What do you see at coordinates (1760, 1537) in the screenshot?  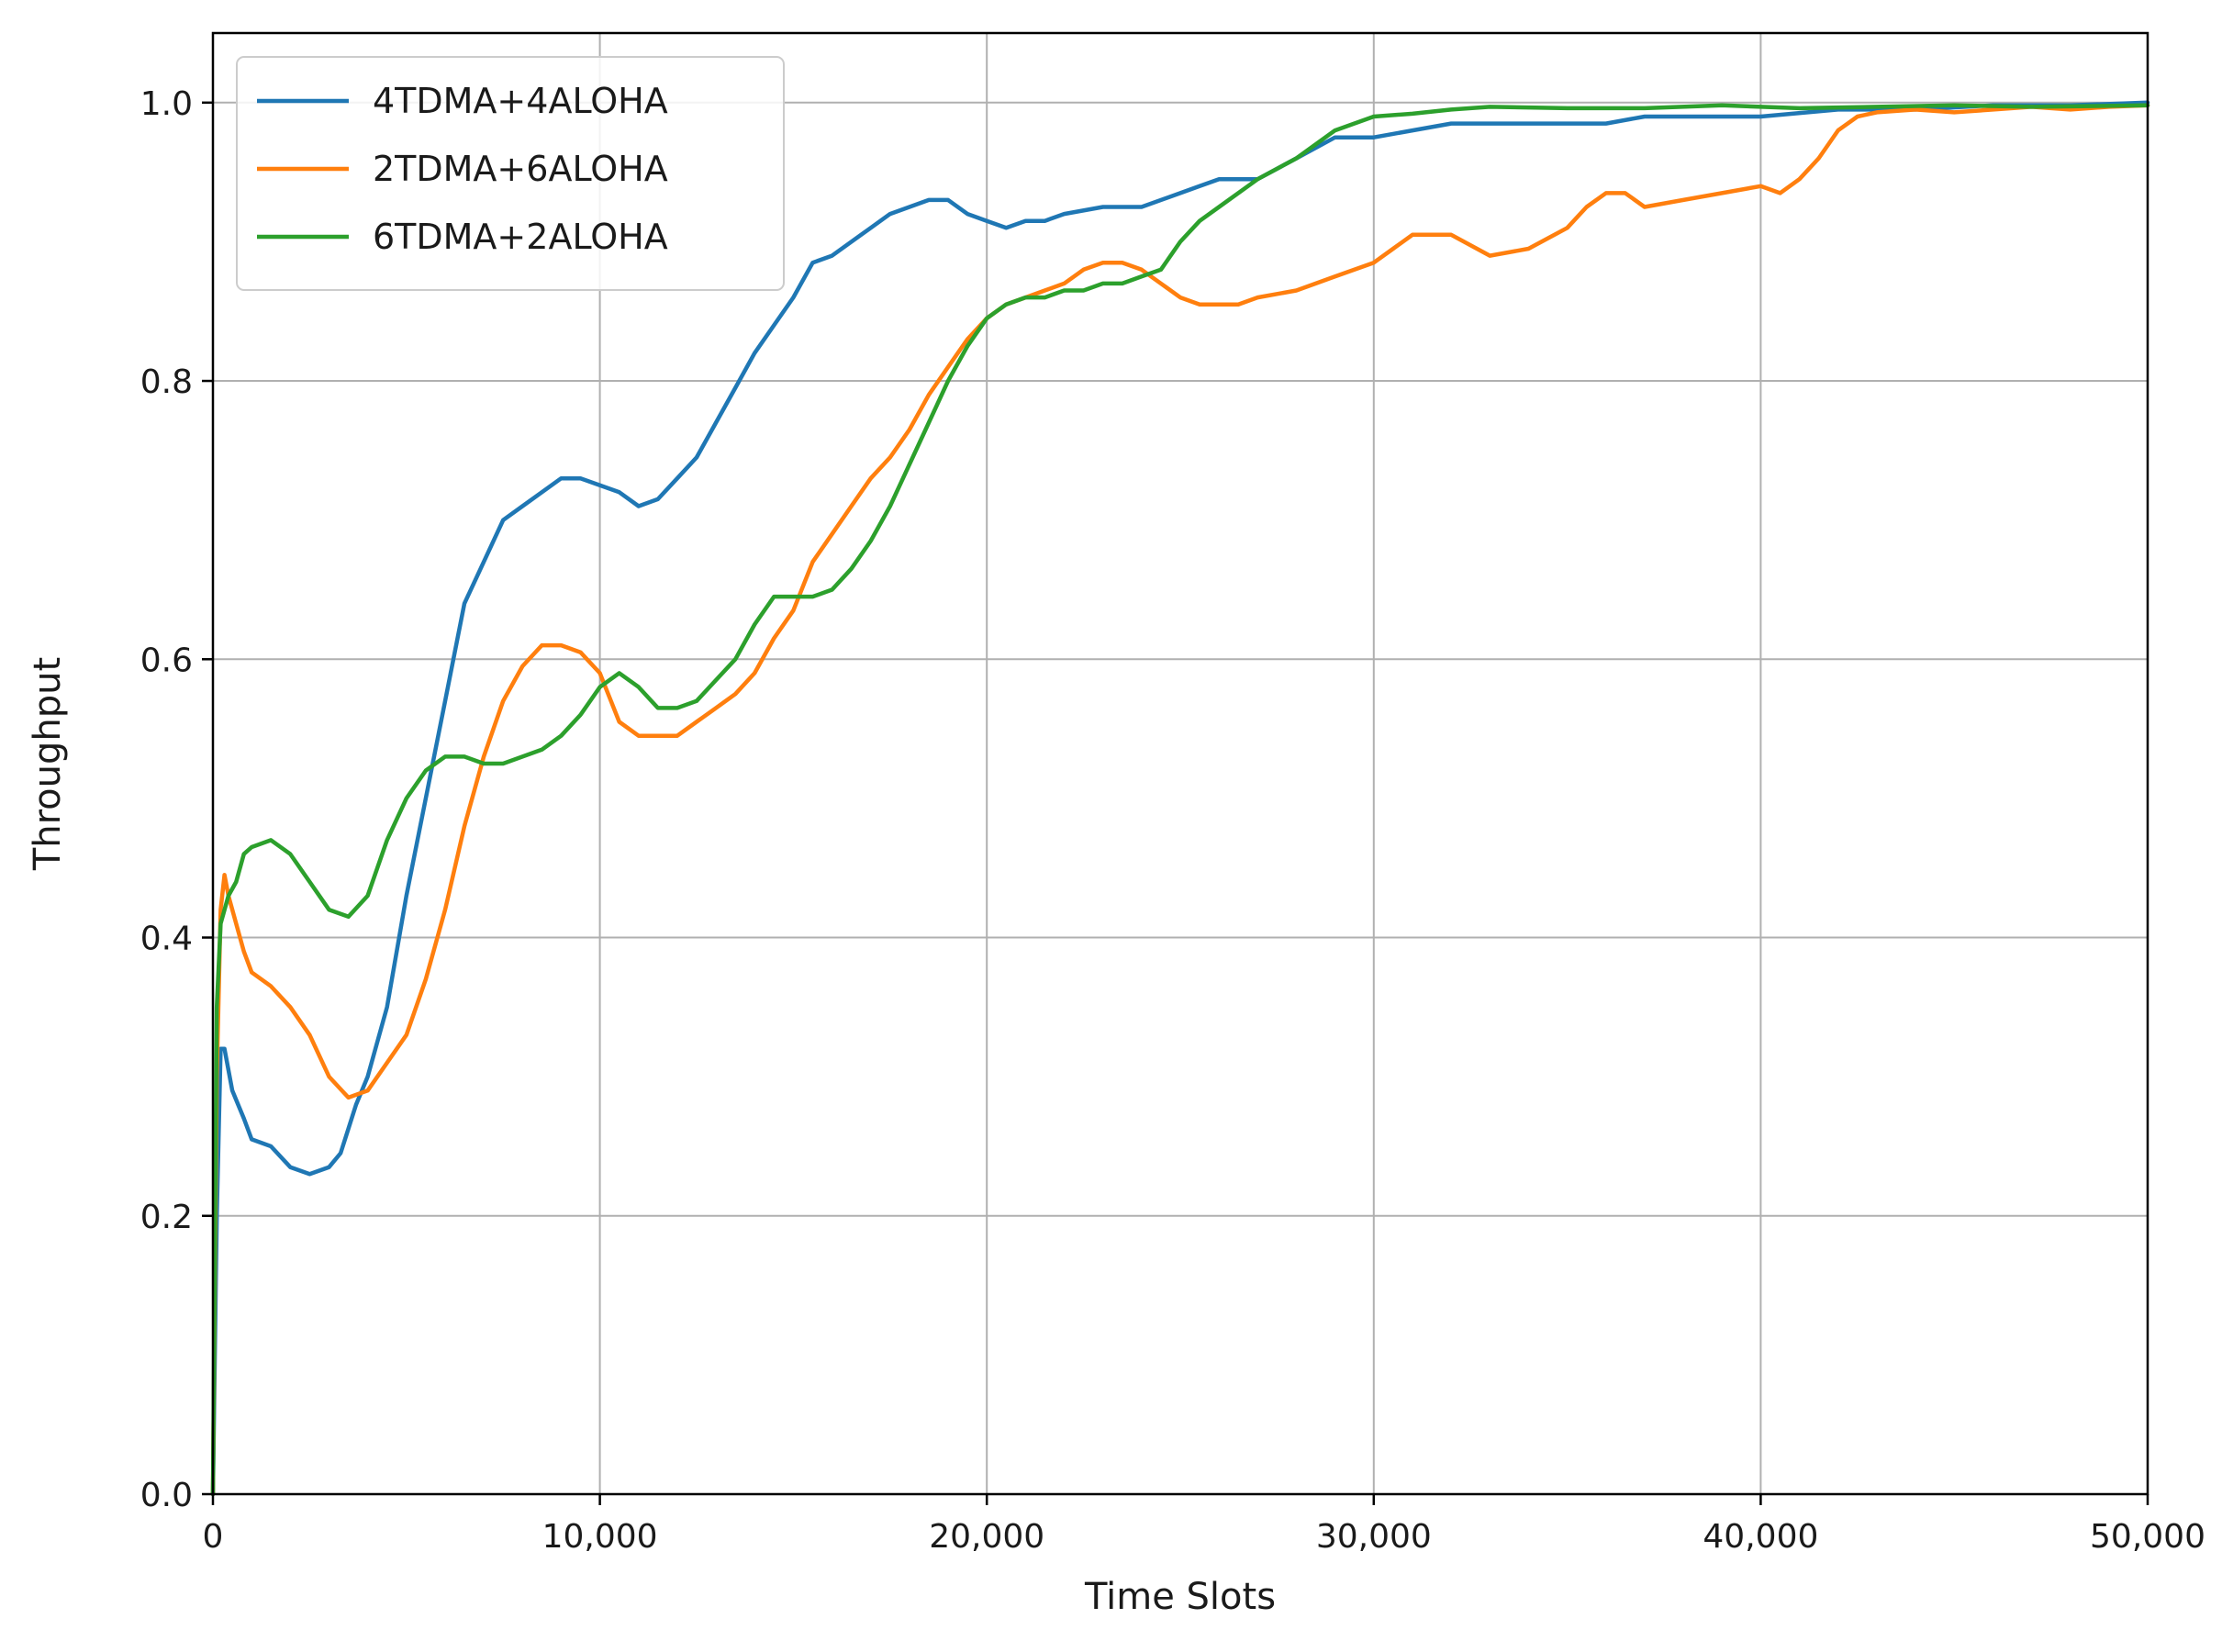 I see `x-tick-label: 40,000` at bounding box center [1760, 1537].